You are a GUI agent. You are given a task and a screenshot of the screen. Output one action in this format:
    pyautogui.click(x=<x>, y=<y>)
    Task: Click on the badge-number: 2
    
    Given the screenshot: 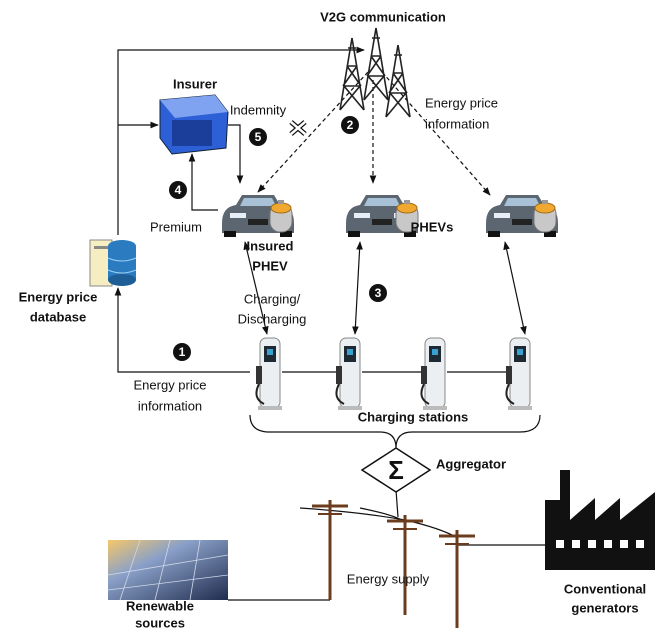 What is the action you would take?
    pyautogui.click(x=350, y=125)
    